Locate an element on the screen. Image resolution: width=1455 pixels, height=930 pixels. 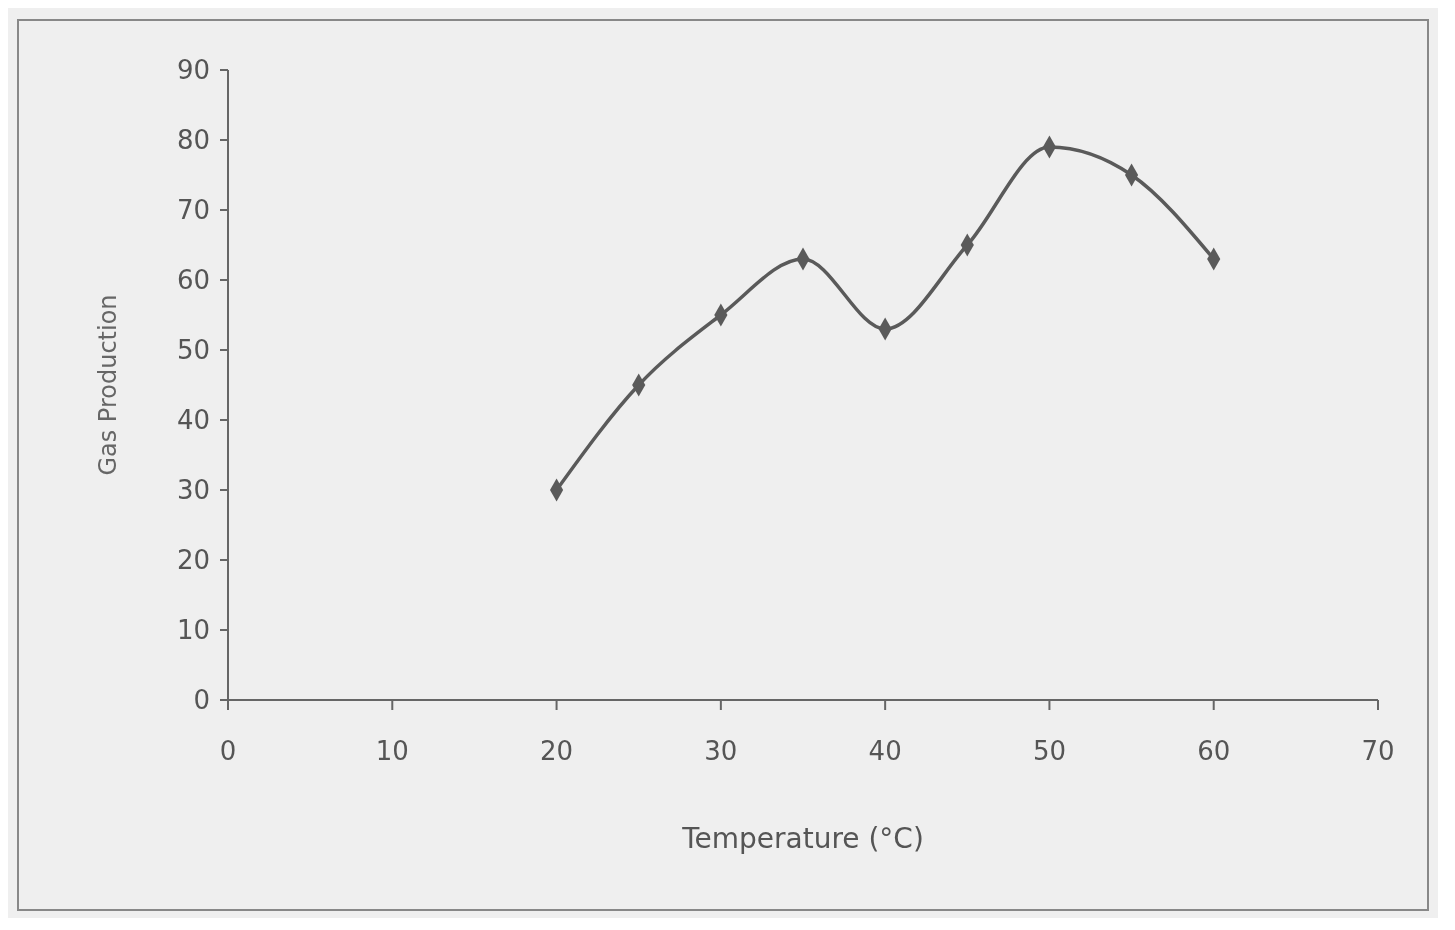
y-axis-title: Gas Production is located at coordinates (108, 385).